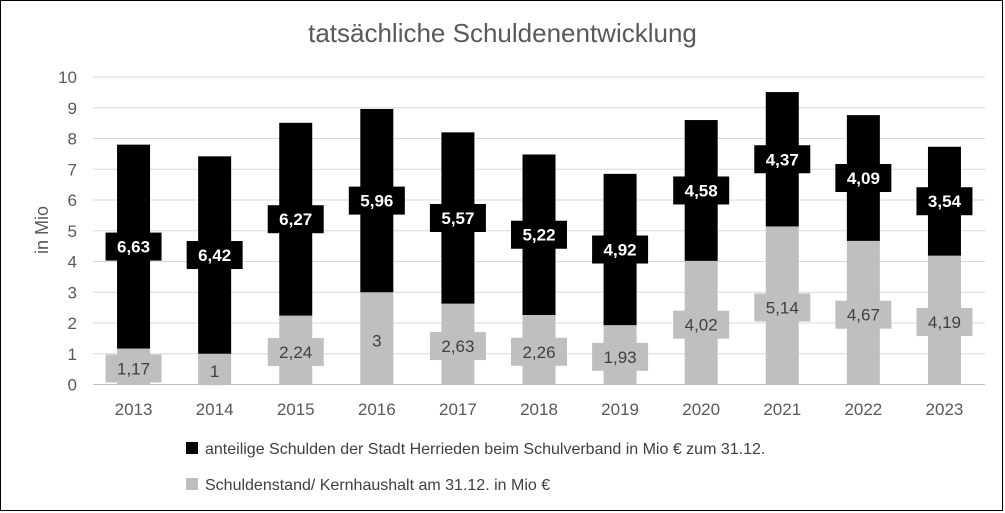 This screenshot has width=1005, height=513. I want to click on data-label-schulverband: 6,63, so click(133, 247).